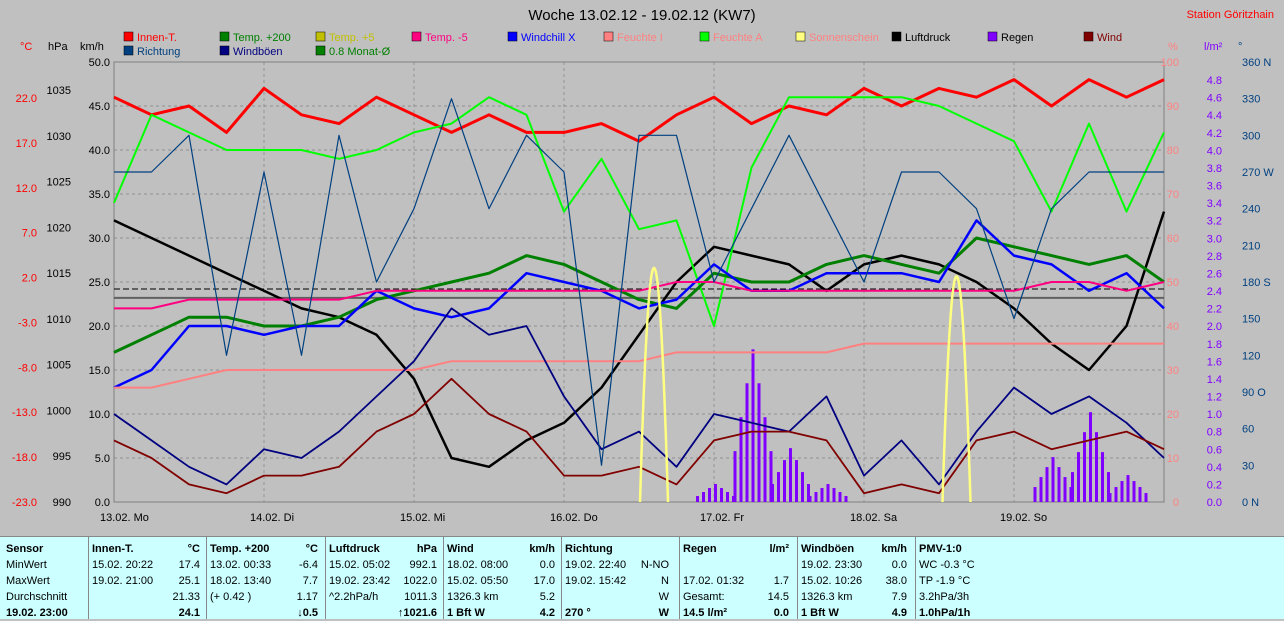  What do you see at coordinates (28, 581) in the screenshot?
I see `stats-cell: MaxWert` at bounding box center [28, 581].